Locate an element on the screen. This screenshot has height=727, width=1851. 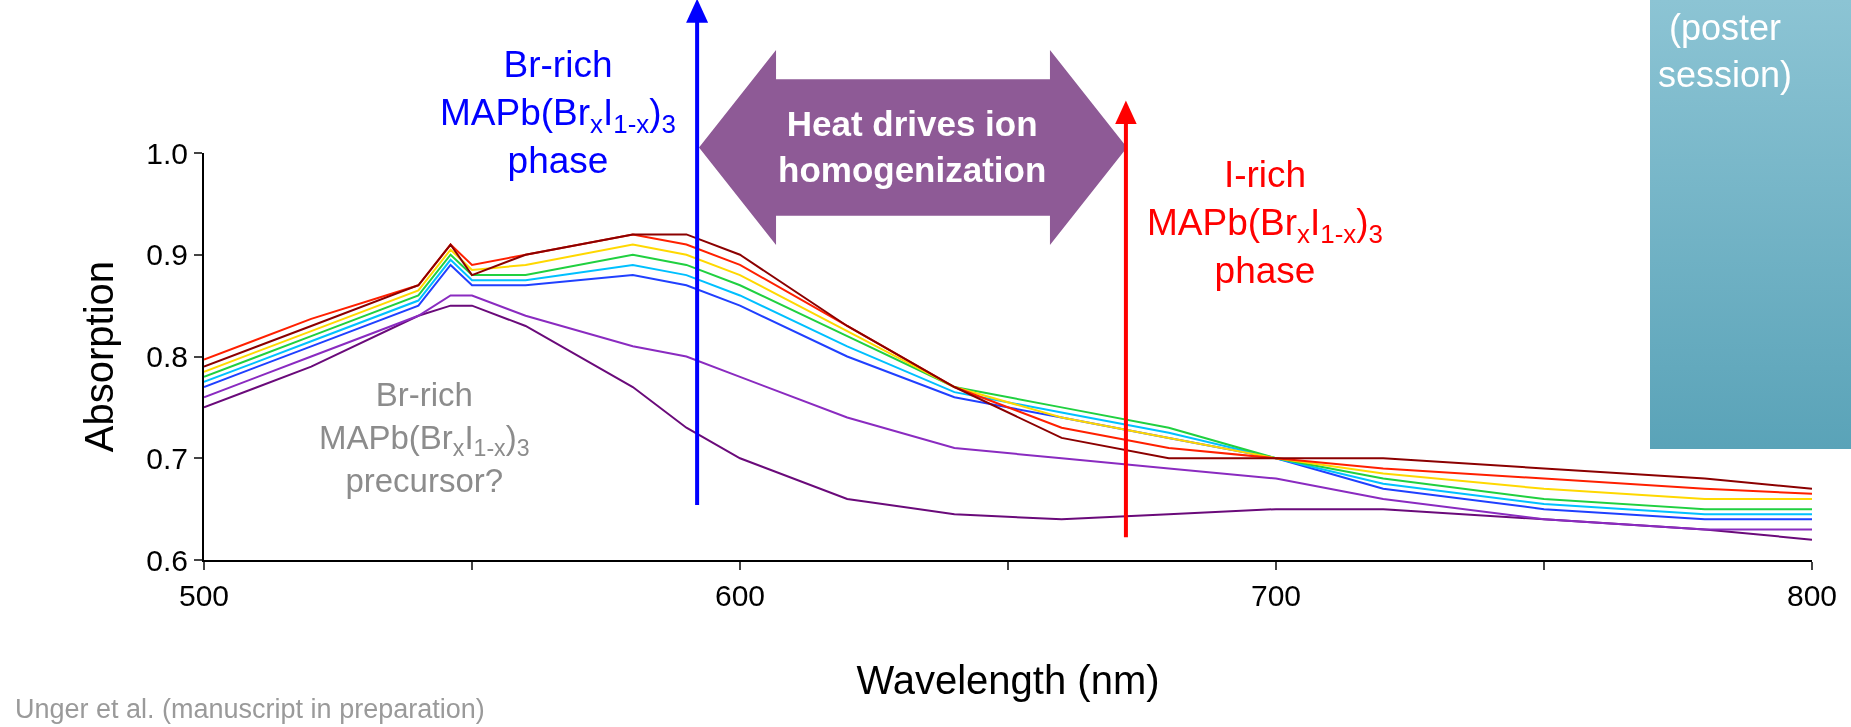
x-tick-label: 700 is located at coordinates (1276, 595).